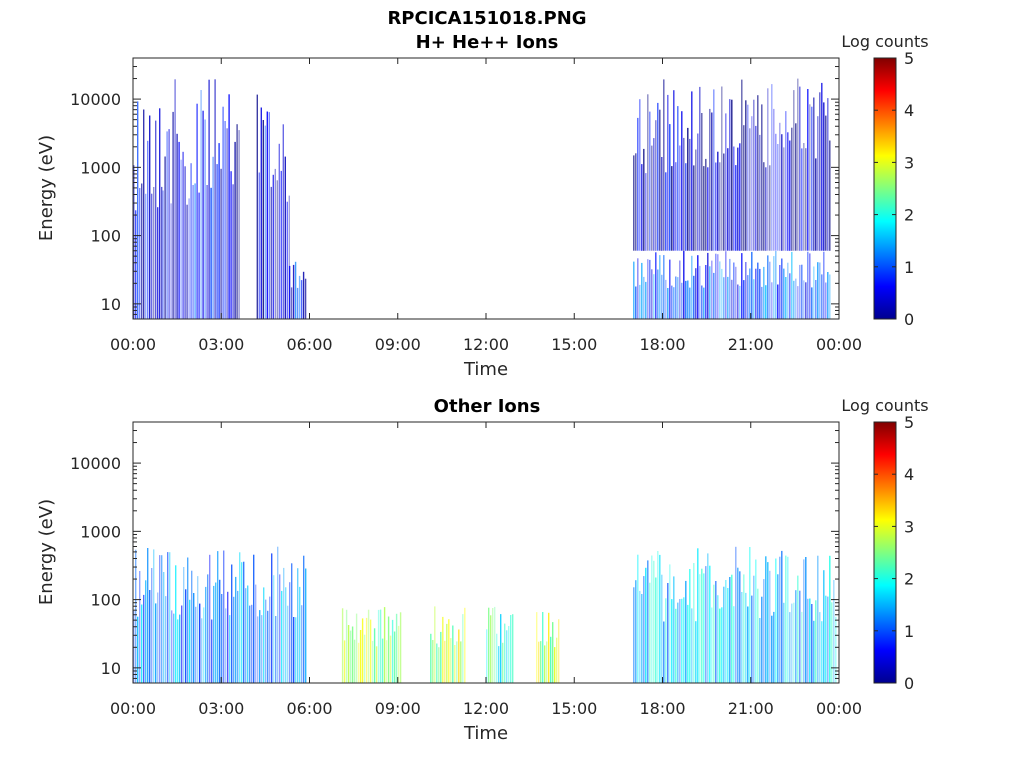 The width and height of the screenshot is (1024, 768). I want to click on spectrogram-area, so click(485, 614).